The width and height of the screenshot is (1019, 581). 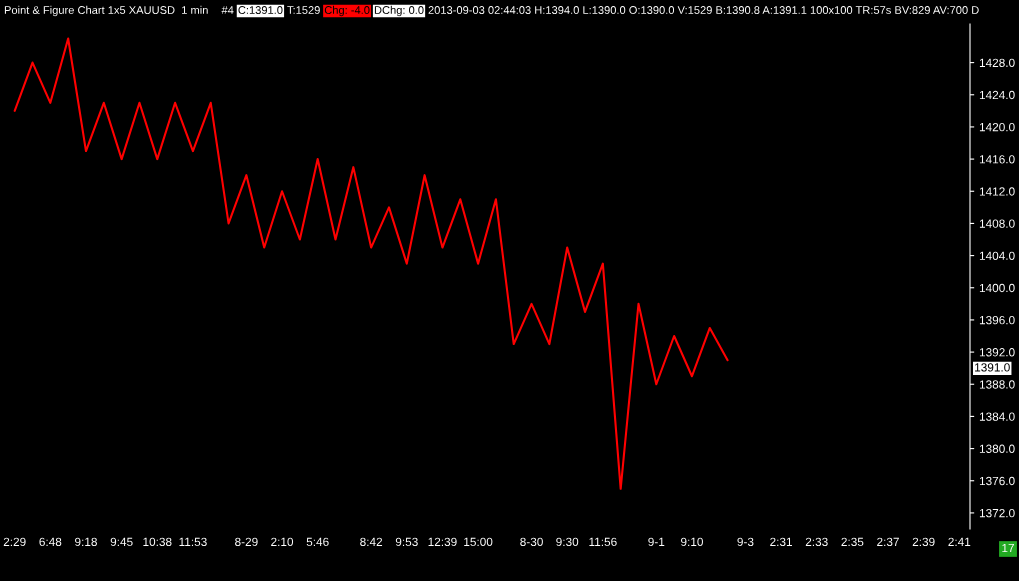 I want to click on x-tick-label: 11:56, so click(x=603, y=541).